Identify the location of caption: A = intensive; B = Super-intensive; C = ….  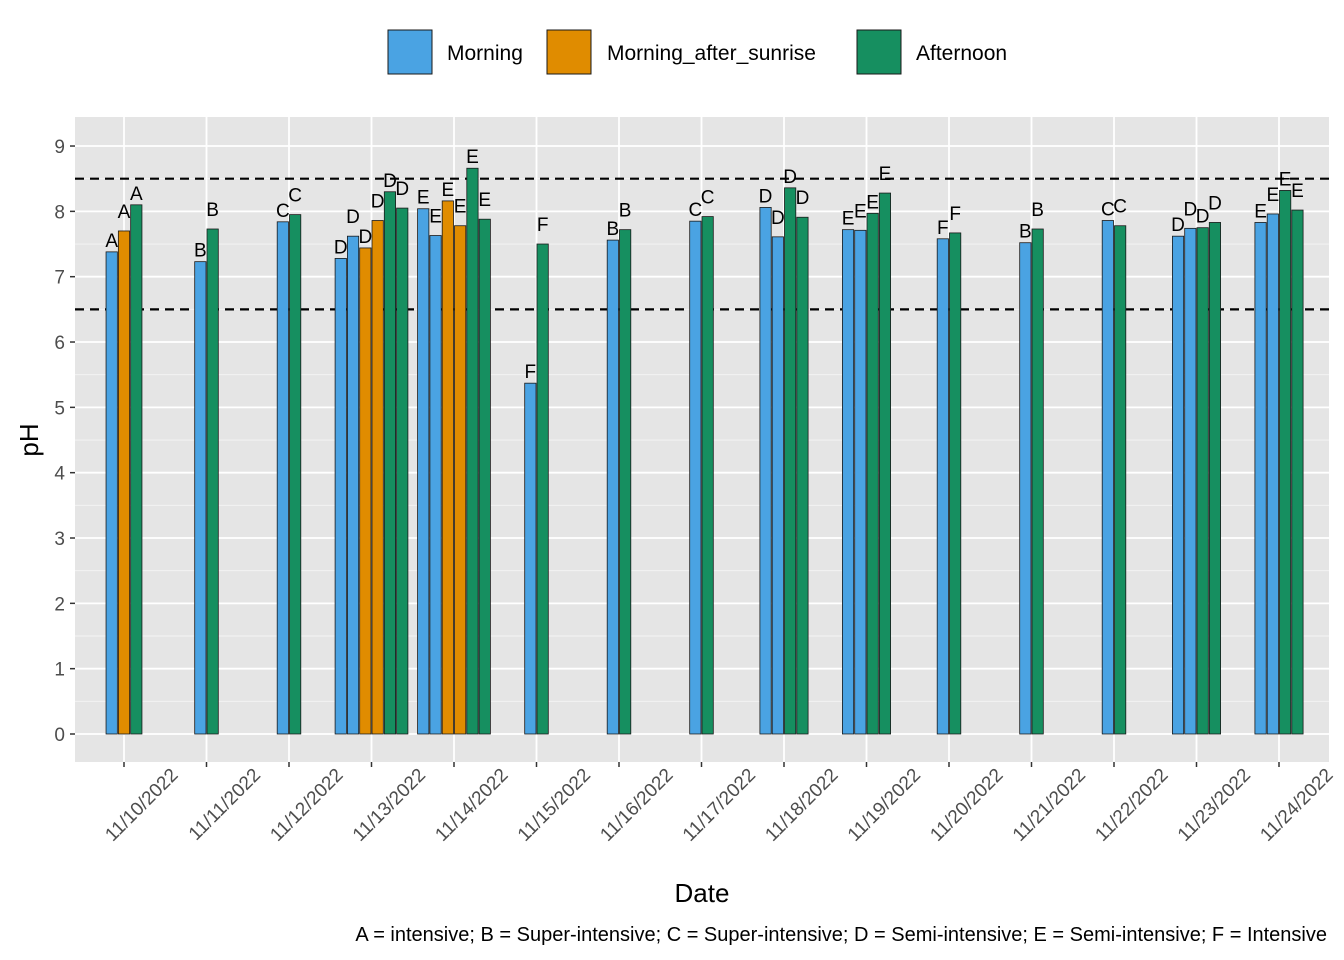
(841, 935).